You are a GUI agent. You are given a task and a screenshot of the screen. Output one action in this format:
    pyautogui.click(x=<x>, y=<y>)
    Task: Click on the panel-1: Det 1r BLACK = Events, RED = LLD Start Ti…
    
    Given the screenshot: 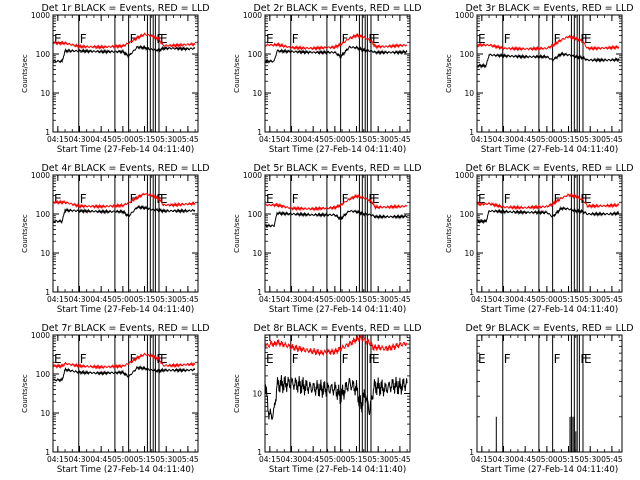 What is the action you would take?
    pyautogui.click(x=115, y=79)
    